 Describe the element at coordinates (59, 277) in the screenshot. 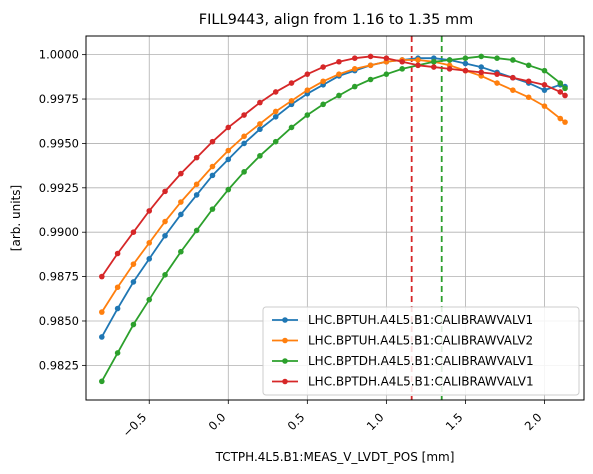

I see `y-tick-label: 0.9875` at that location.